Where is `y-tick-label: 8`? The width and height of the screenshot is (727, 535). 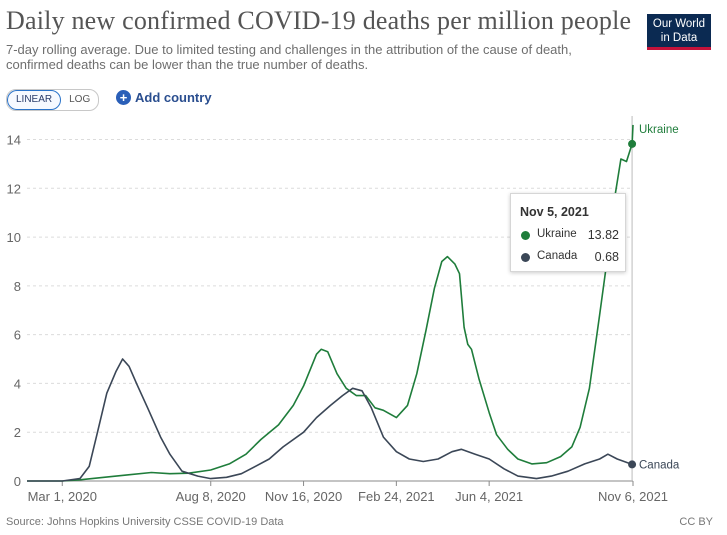 y-tick-label: 8 is located at coordinates (17, 286).